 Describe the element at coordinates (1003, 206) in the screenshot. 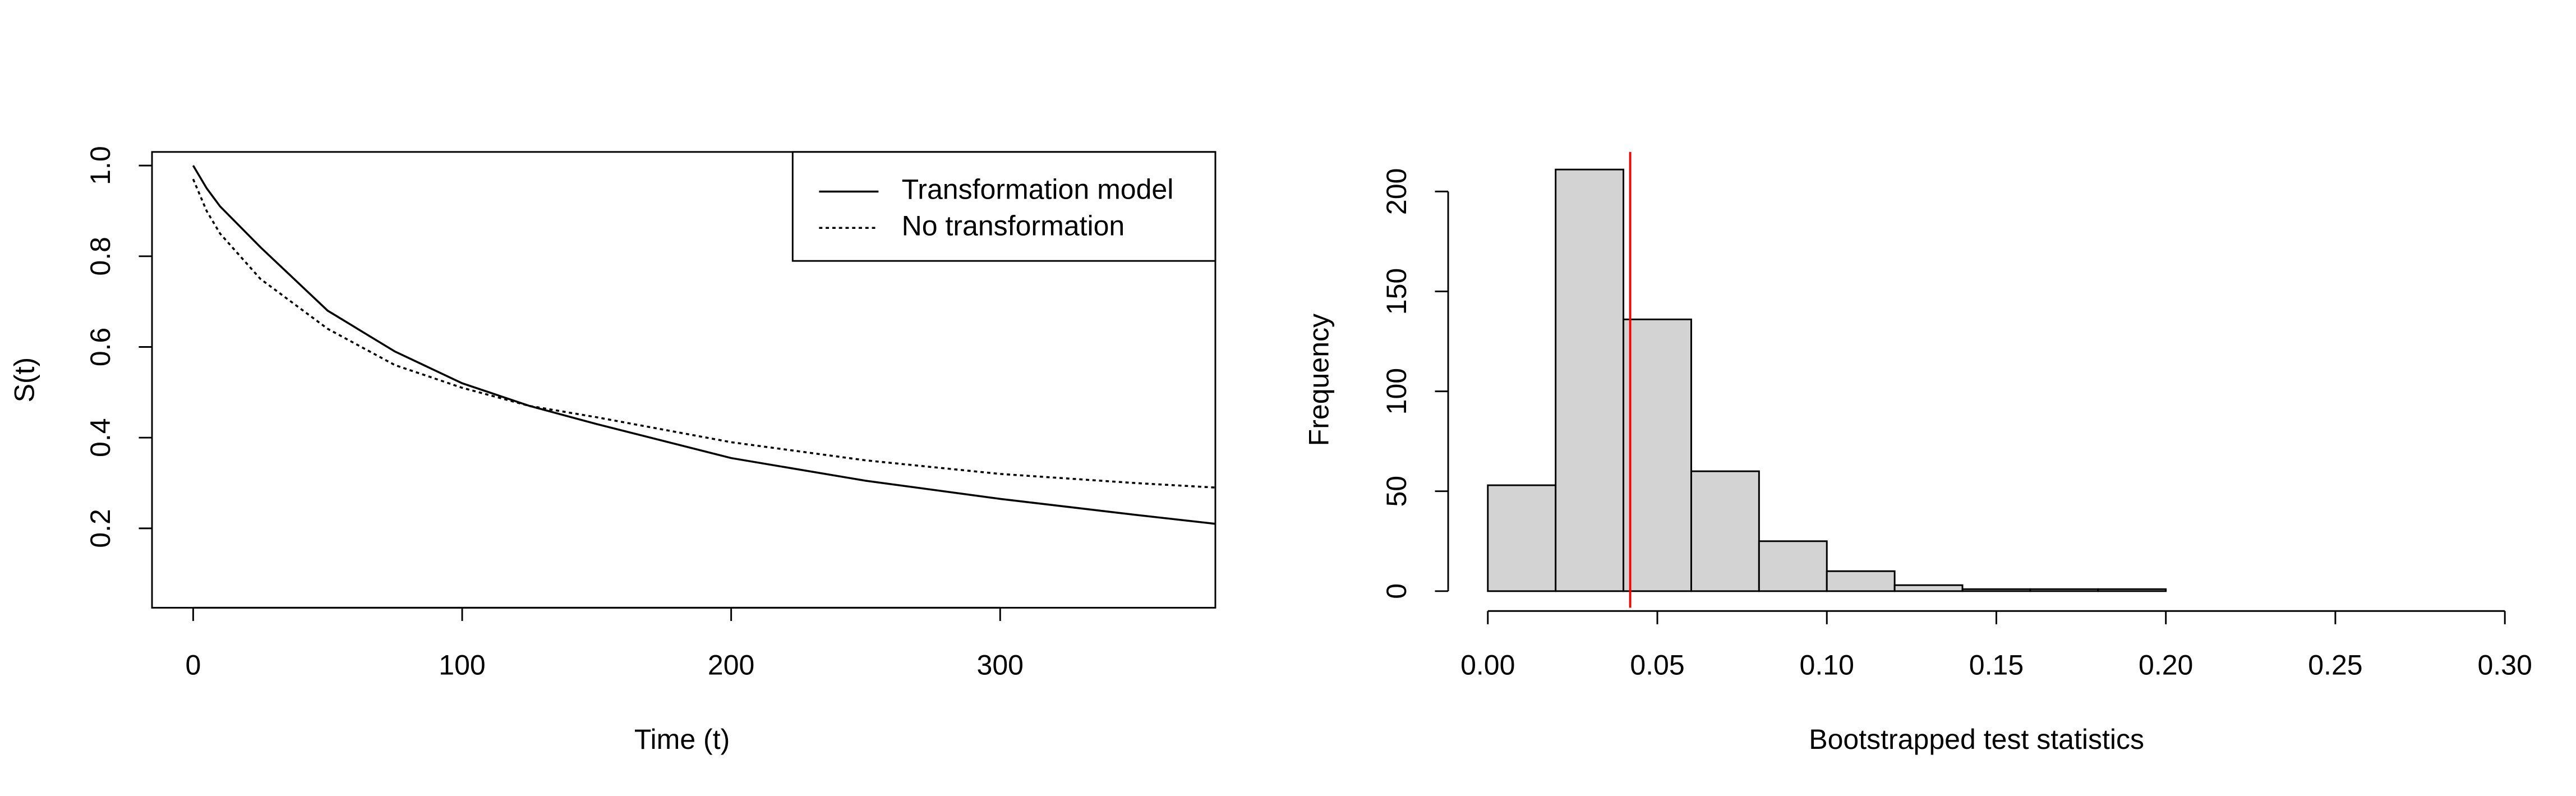

I see `legend-box` at that location.